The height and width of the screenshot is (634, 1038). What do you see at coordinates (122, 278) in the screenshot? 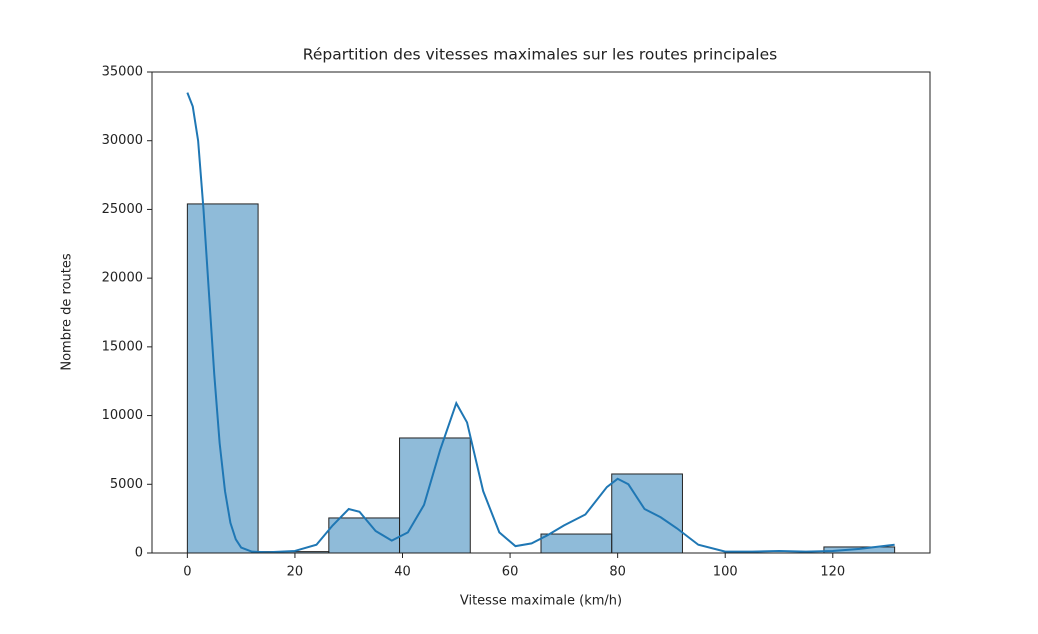
I see `y-tick-label: 20000` at bounding box center [122, 278].